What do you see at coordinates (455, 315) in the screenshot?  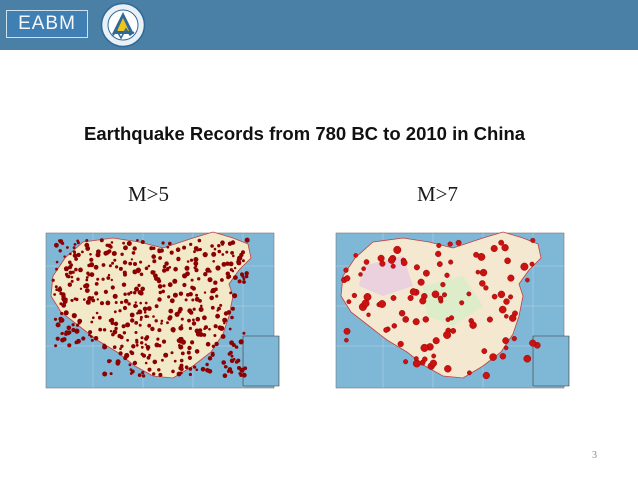 I see `earthquake-map-m7` at bounding box center [455, 315].